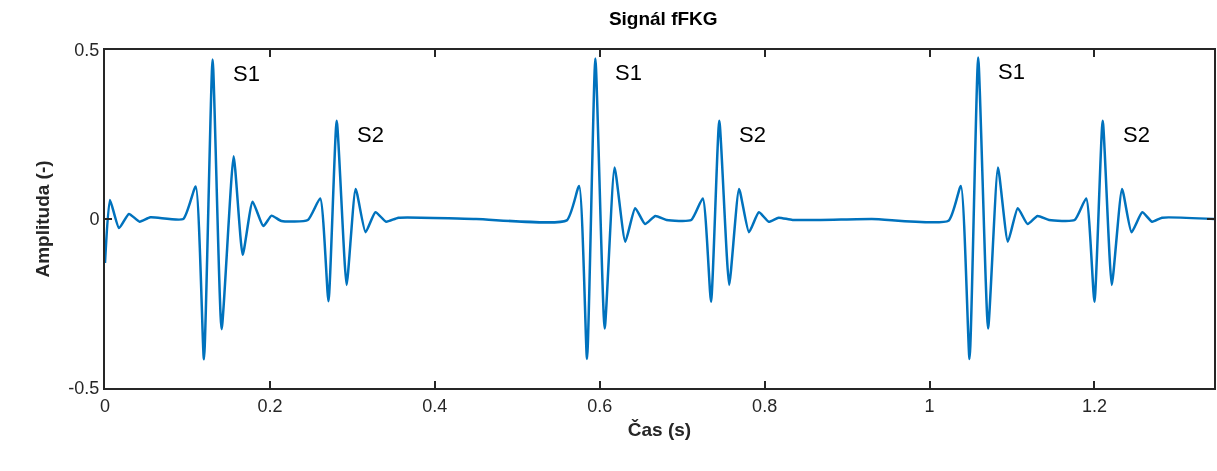 The image size is (1217, 471). What do you see at coordinates (600, 405) in the screenshot?
I see `x-tick-label: 0.6` at bounding box center [600, 405].